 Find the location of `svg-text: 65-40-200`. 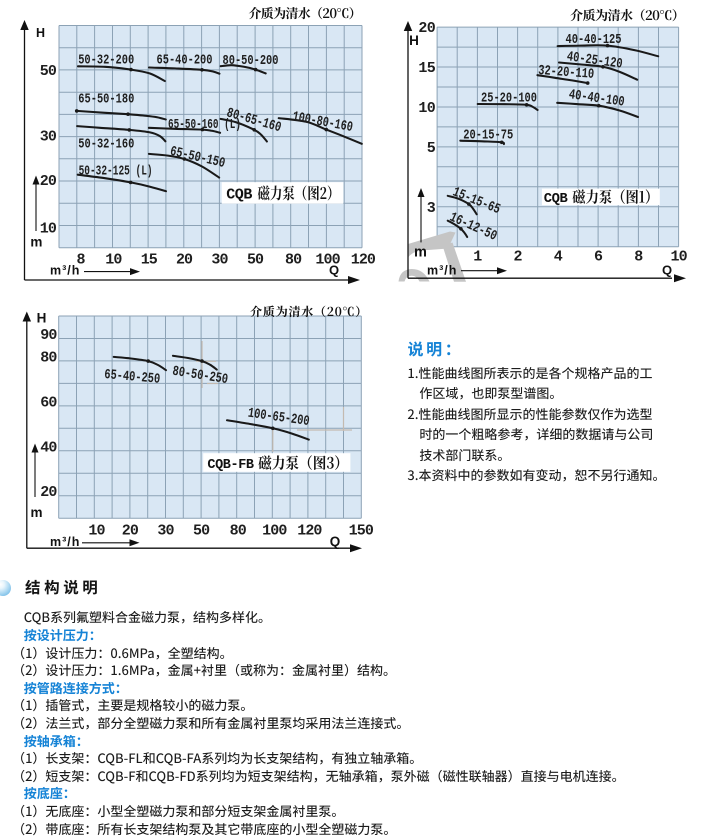

svg-text: 65-40-200 is located at coordinates (185, 61).